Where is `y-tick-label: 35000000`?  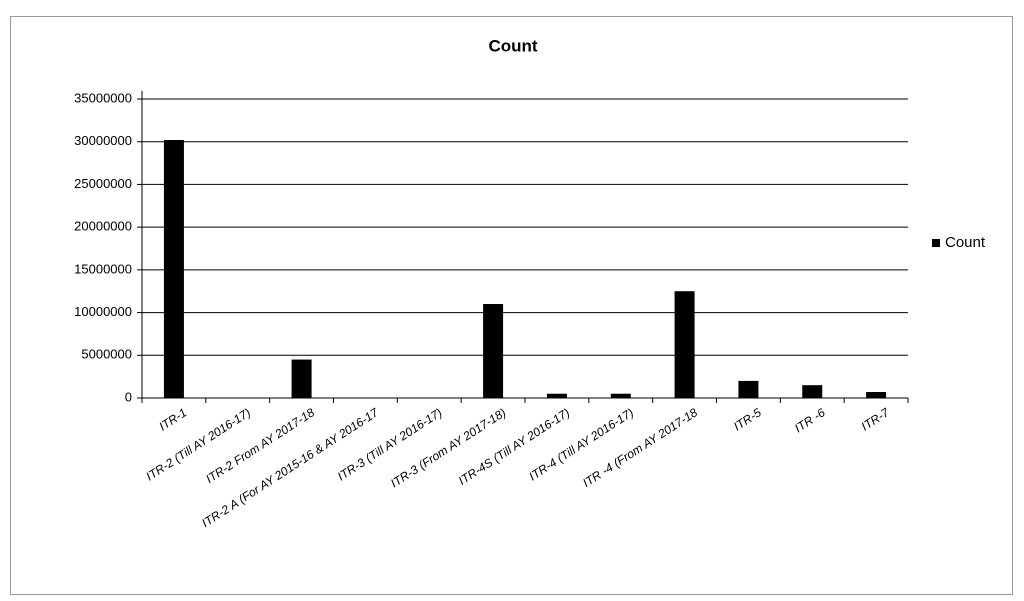 y-tick-label: 35000000 is located at coordinates (103, 97).